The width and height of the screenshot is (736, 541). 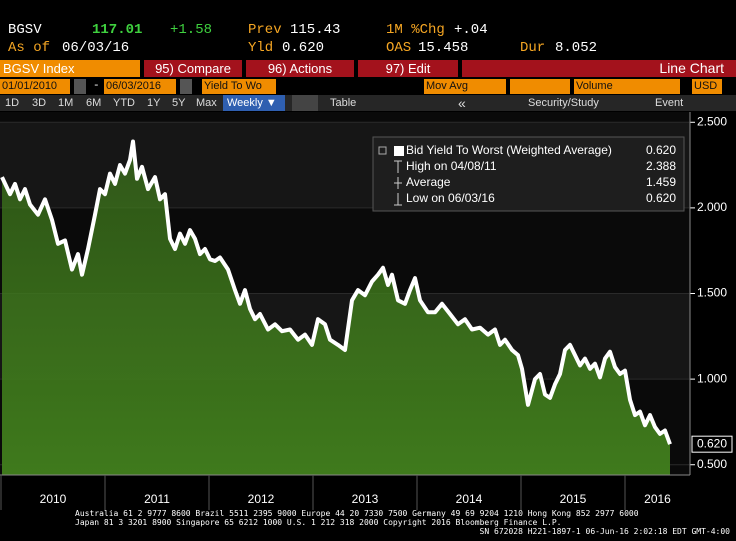 I want to click on study-button: Security/Study, so click(x=563, y=103).